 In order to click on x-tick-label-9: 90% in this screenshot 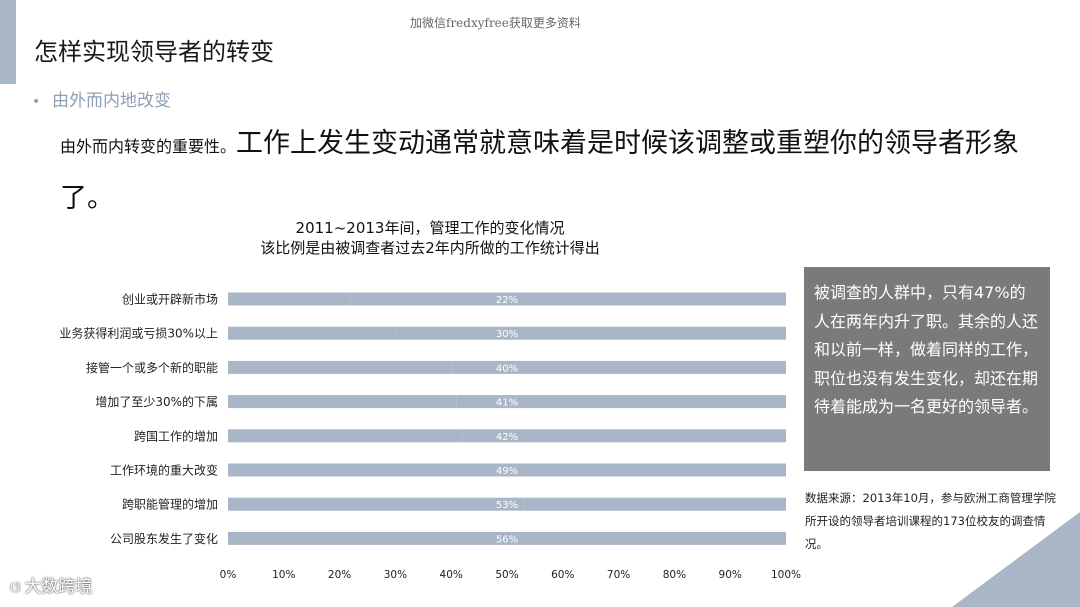, I will do `click(730, 575)`.